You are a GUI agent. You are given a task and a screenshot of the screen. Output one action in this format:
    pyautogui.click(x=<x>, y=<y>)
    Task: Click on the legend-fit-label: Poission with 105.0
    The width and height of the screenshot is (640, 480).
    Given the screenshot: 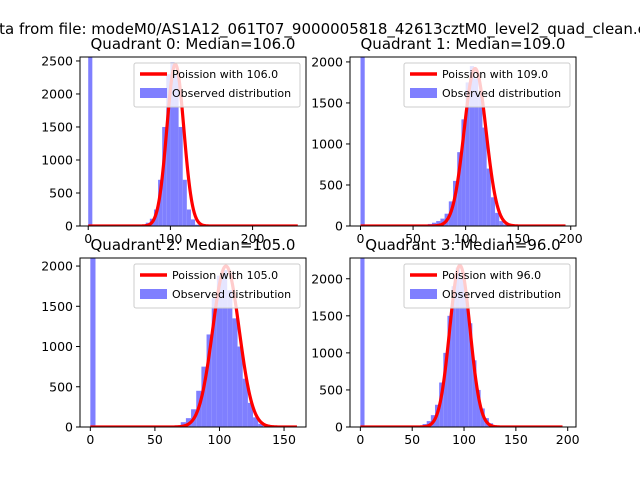 What is the action you would take?
    pyautogui.click(x=225, y=275)
    